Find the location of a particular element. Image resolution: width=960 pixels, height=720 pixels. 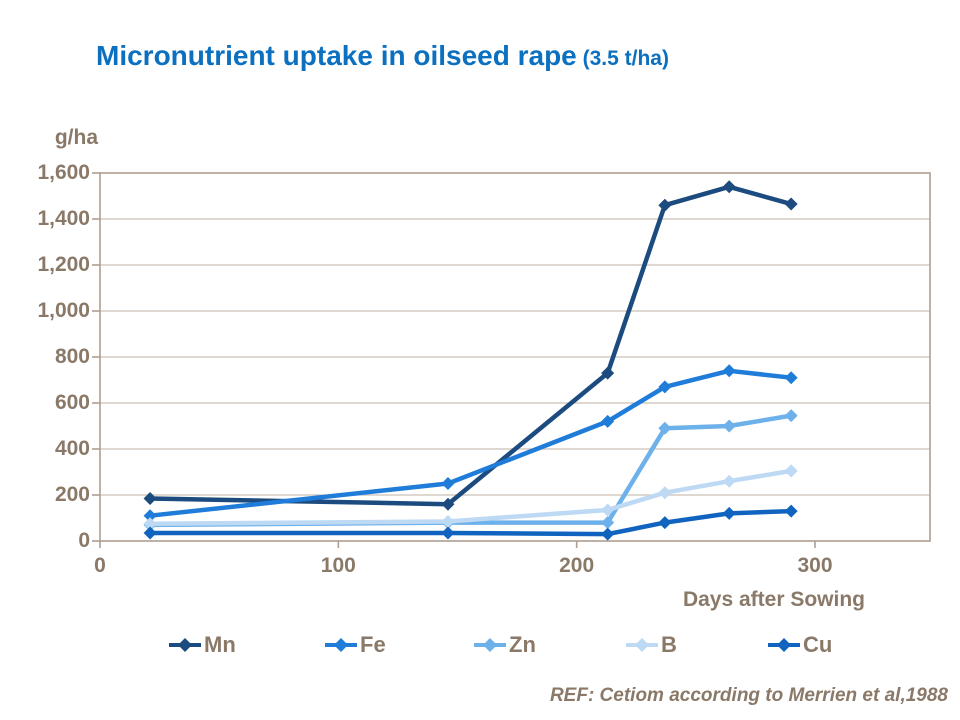

series-line-zn is located at coordinates (470, 470).